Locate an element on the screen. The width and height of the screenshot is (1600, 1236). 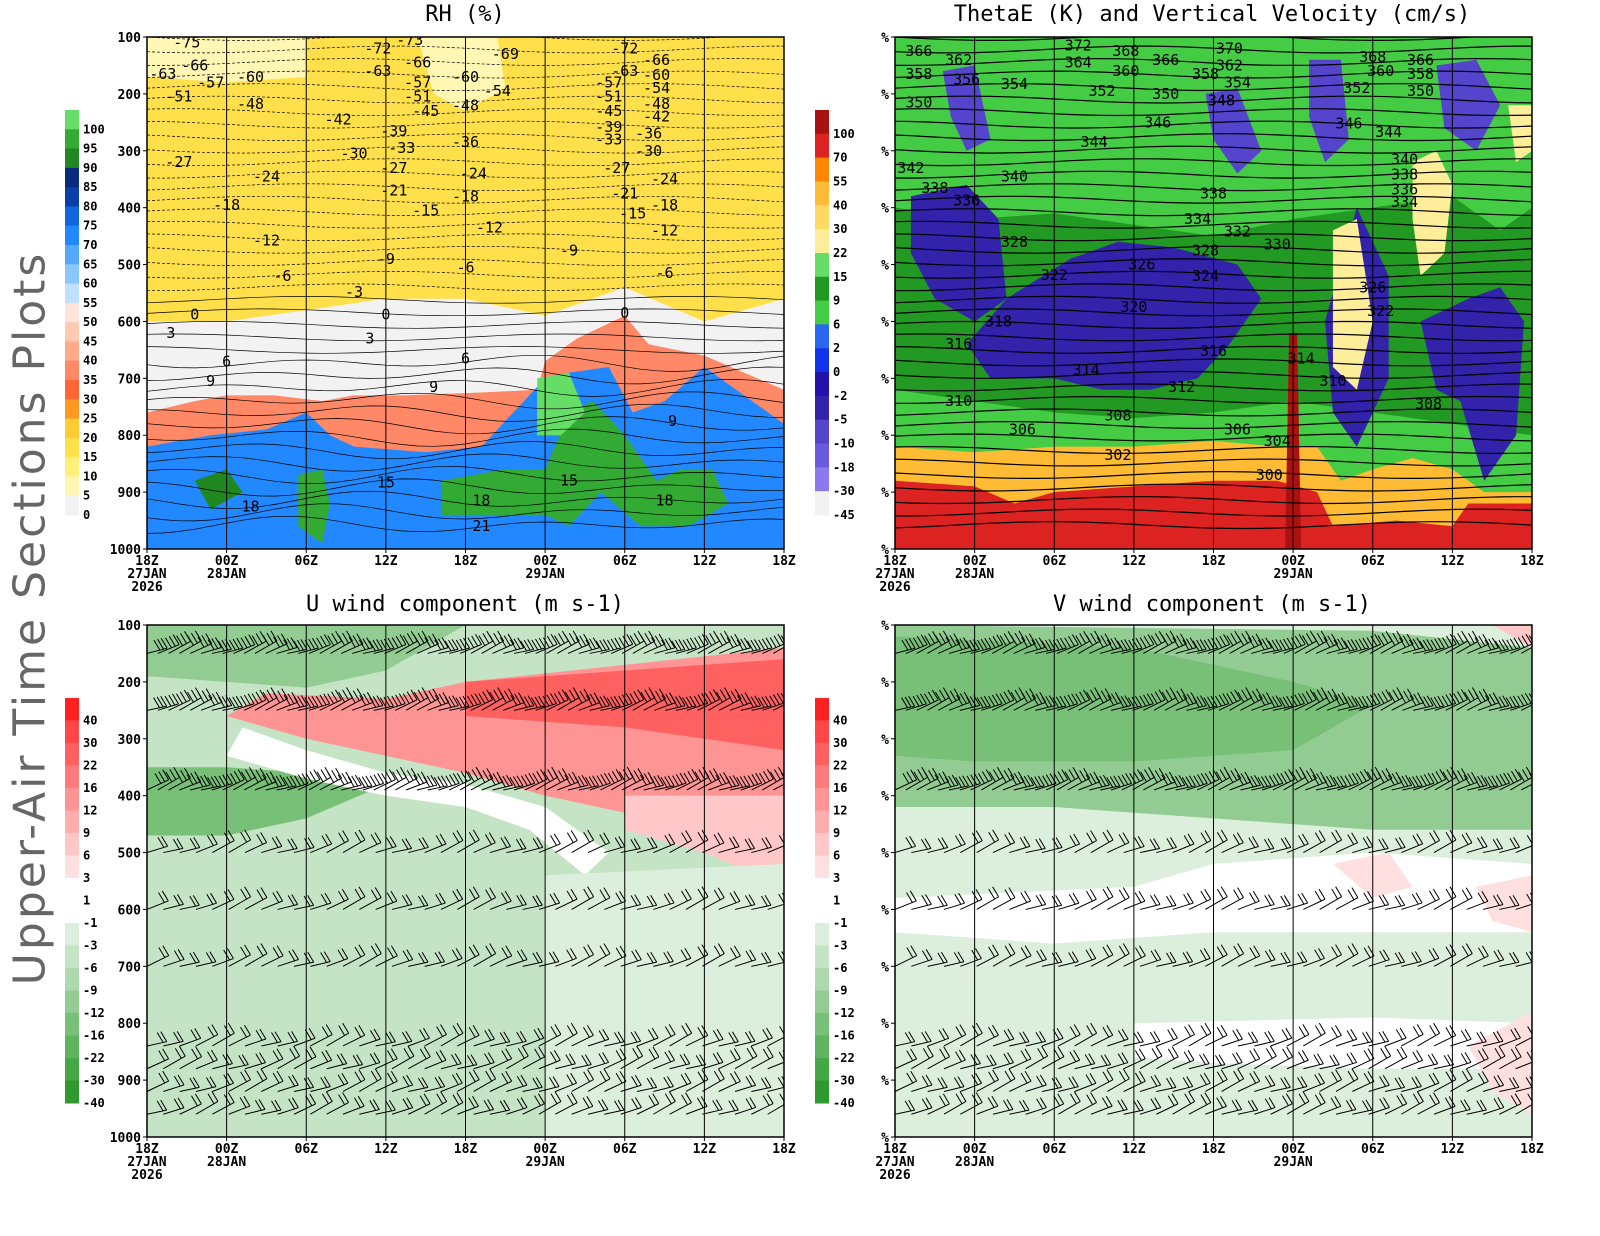
rh-colorbar-label: 45 is located at coordinates (90, 341).